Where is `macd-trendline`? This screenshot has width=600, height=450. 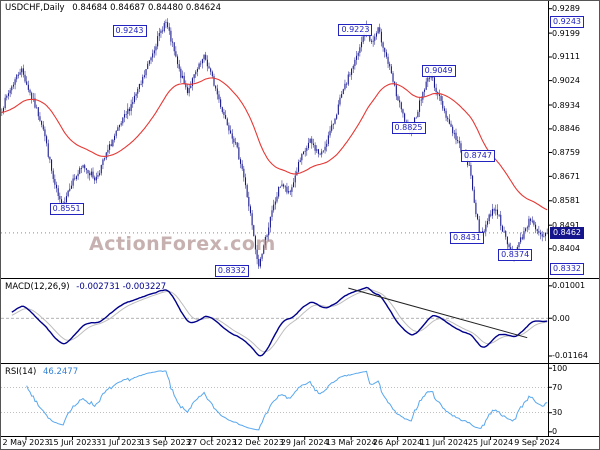
macd-trendline is located at coordinates (438, 313).